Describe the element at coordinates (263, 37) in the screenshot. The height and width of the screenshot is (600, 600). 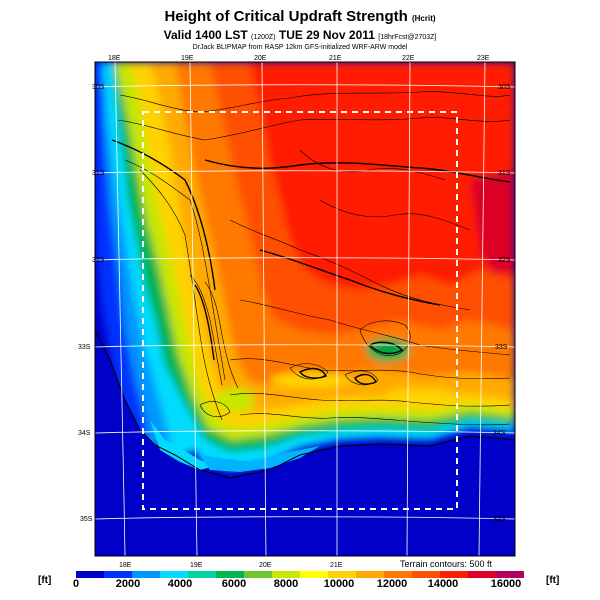
I see `valid-code: (1200Z)` at that location.